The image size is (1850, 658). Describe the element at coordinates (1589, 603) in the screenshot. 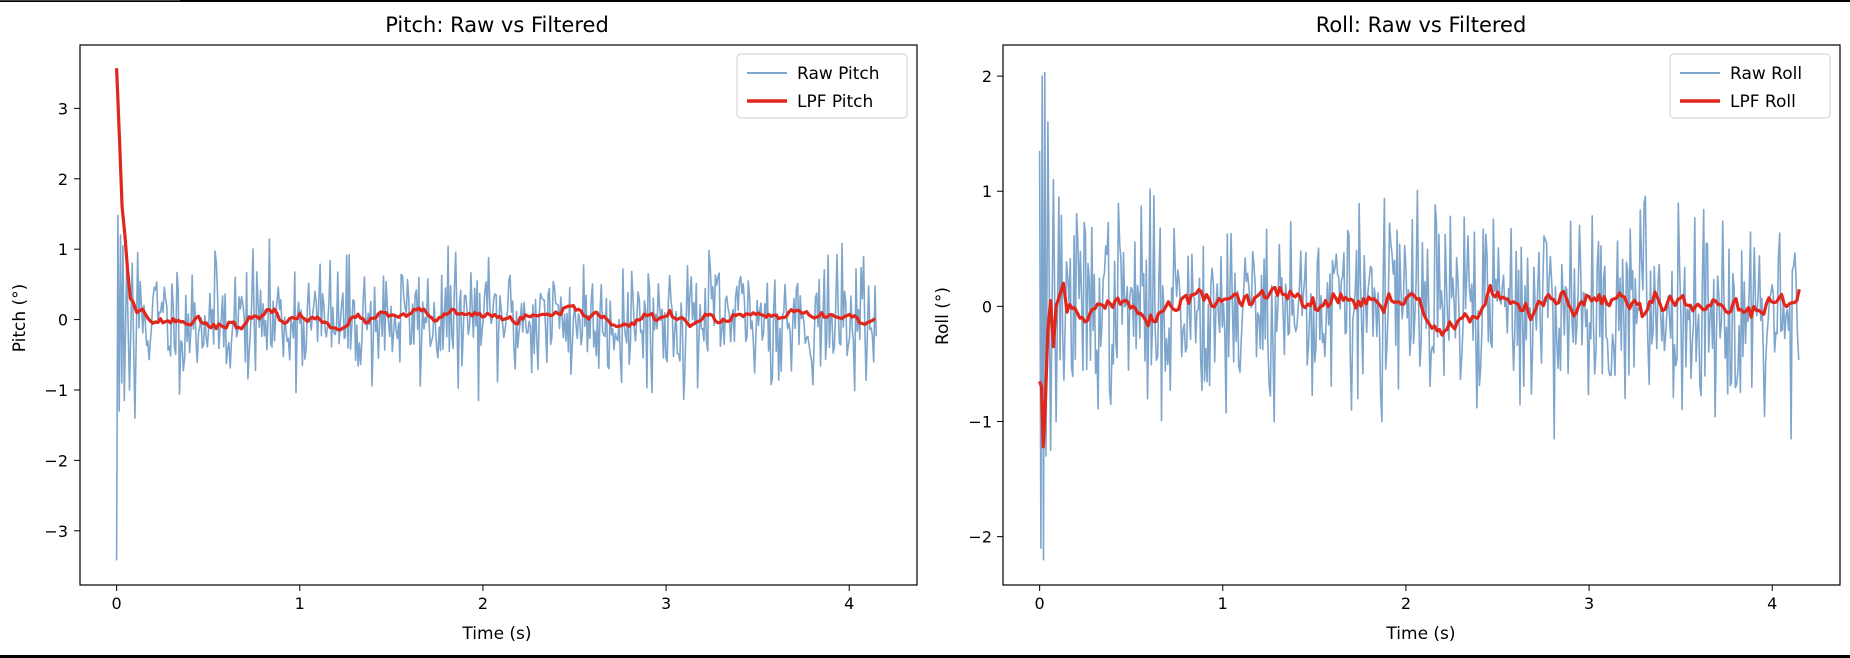

I see `roll-xtick-label: 3` at that location.